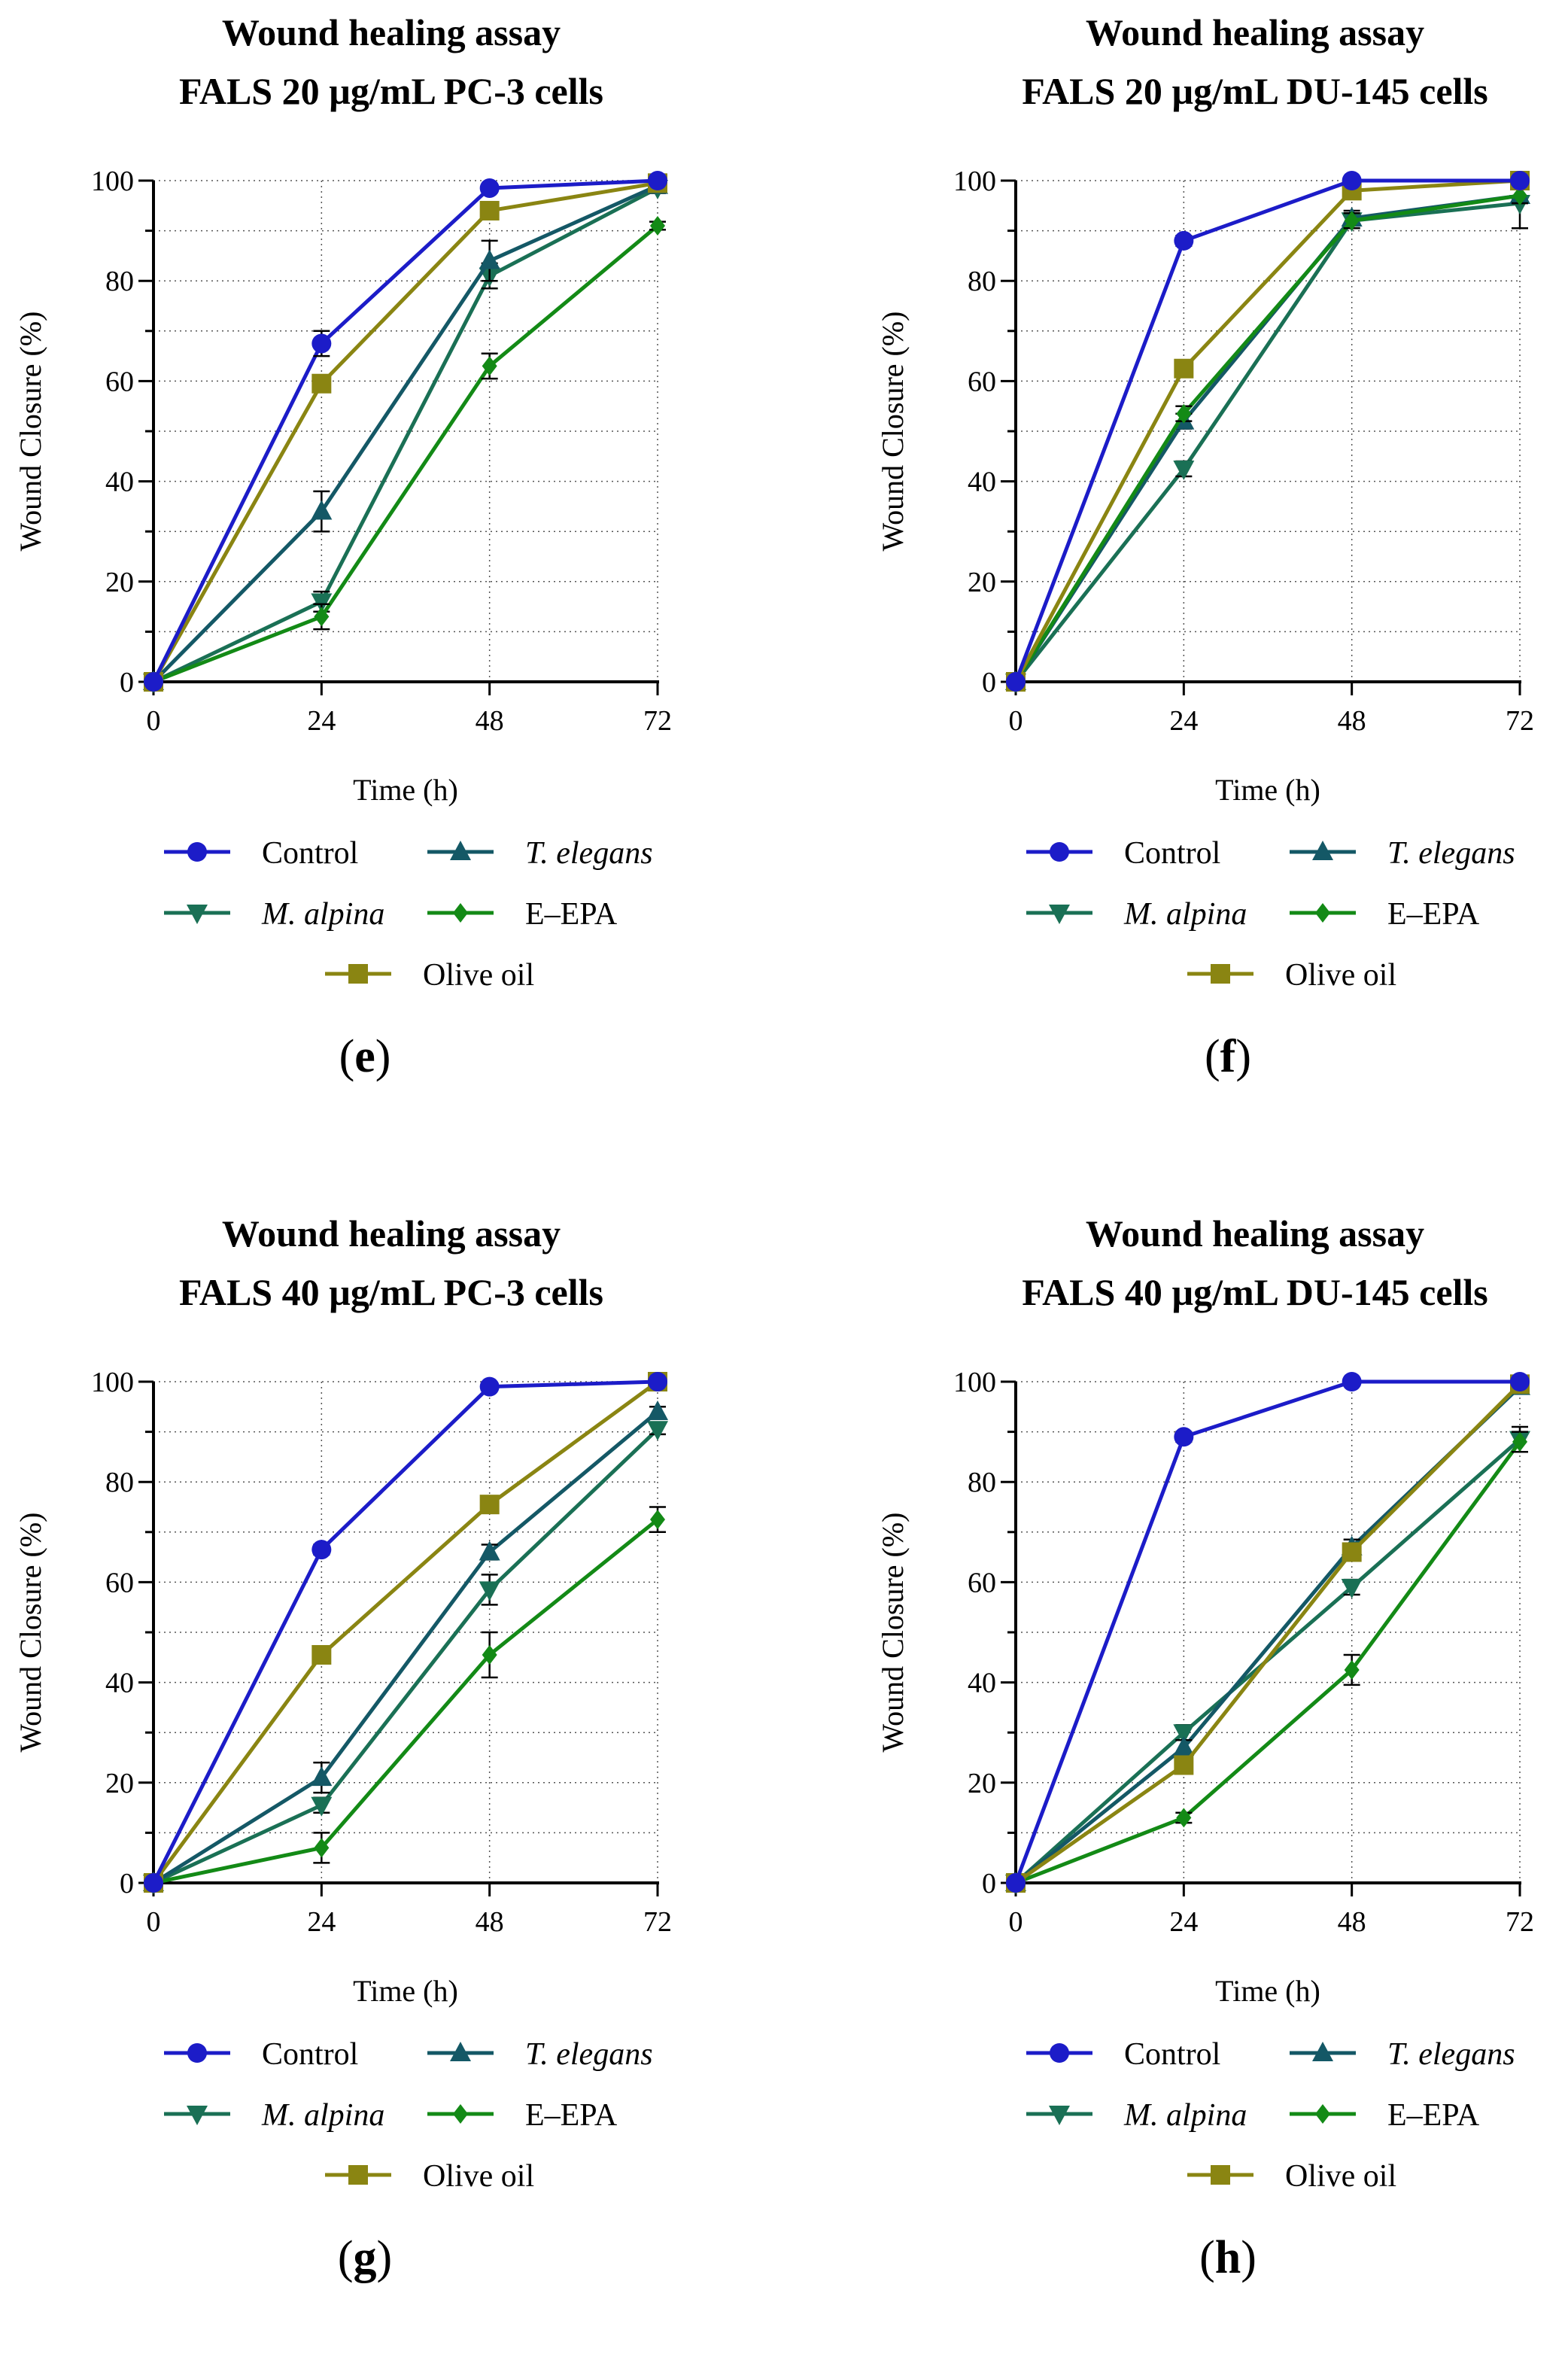 This screenshot has width=1568, height=2354. I want to click on y-tick-label: 80, so click(982, 1483).